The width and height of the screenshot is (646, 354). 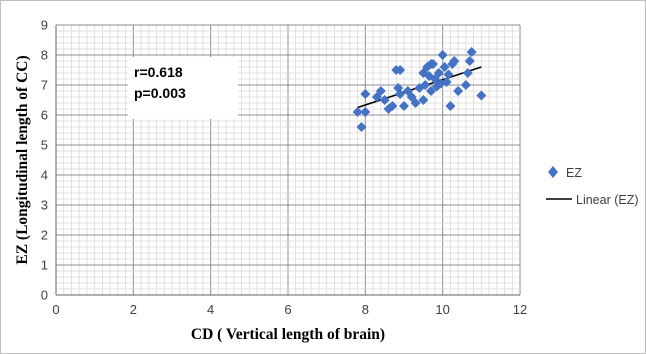 What do you see at coordinates (288, 334) in the screenshot?
I see `x-axis-title: CD ( Vertical length of brain)` at bounding box center [288, 334].